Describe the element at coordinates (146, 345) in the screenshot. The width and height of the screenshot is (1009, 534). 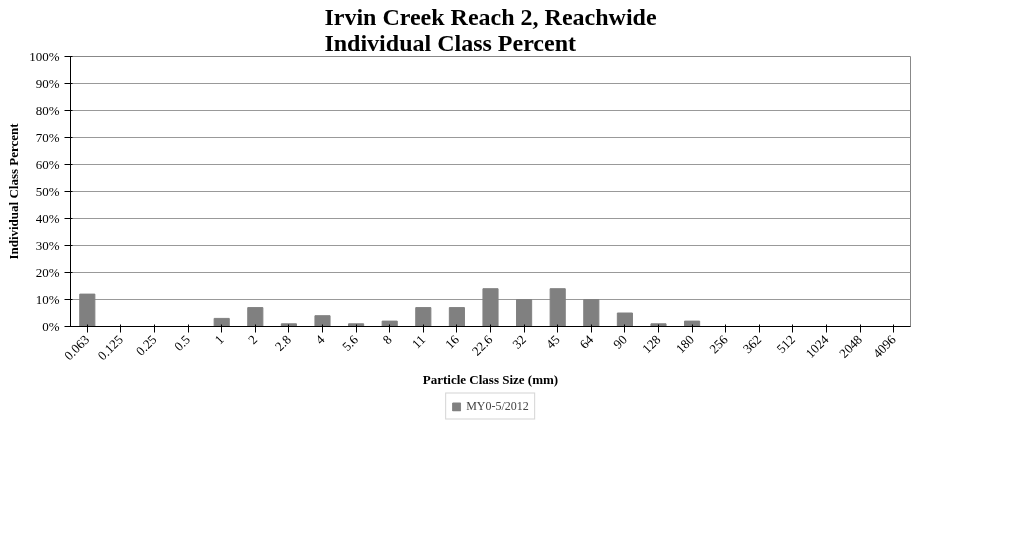
I see `x-tick-label: 0.25` at that location.